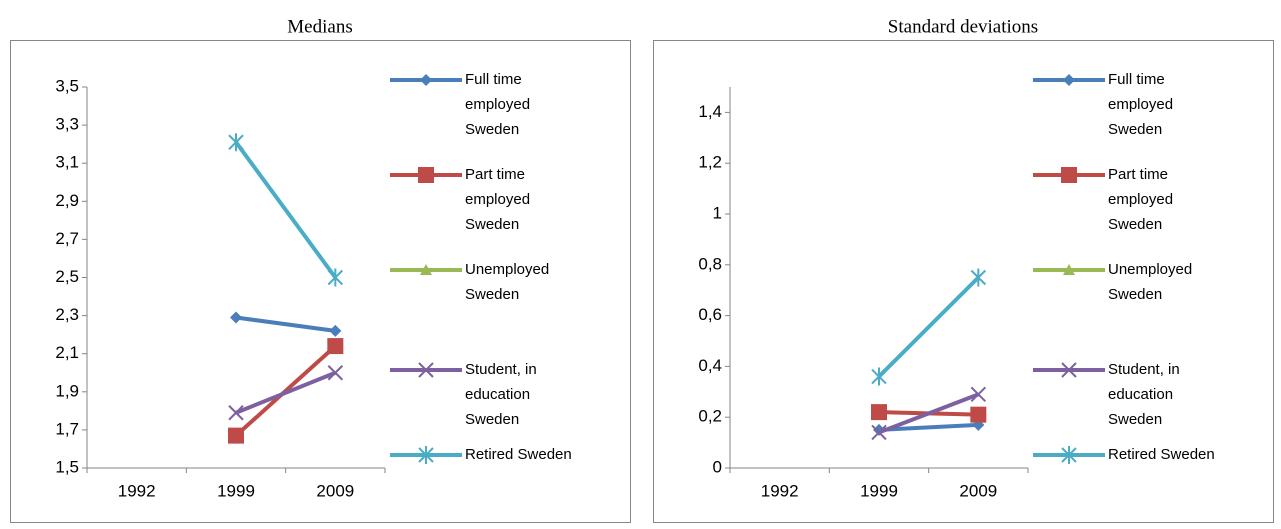 This screenshot has width=1281, height=529. I want to click on y-tick-label: 1,9, so click(67, 390).